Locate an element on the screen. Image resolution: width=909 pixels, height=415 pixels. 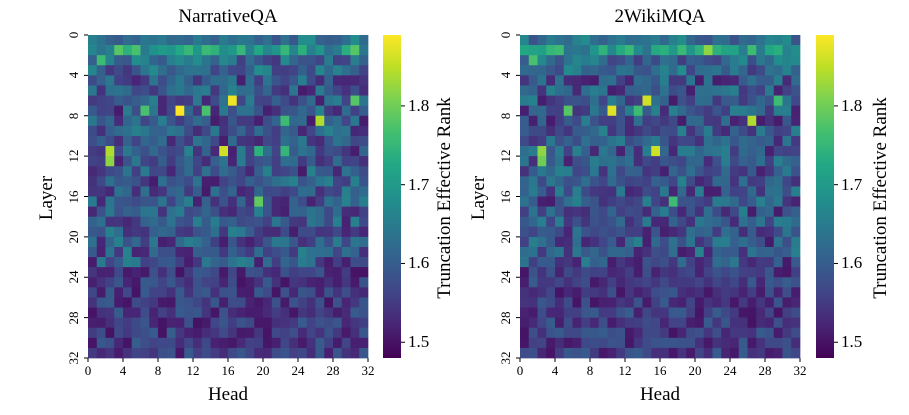
x-tick-label: 12 is located at coordinates (625, 370).